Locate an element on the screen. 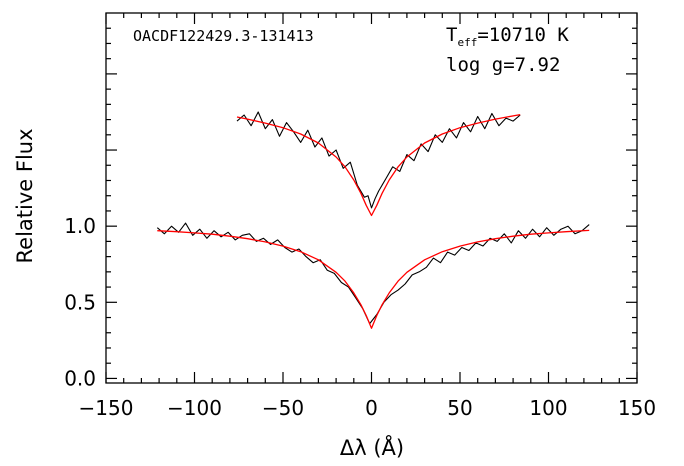 The height and width of the screenshot is (466, 684). x-tick-label: 100 is located at coordinates (548, 408).